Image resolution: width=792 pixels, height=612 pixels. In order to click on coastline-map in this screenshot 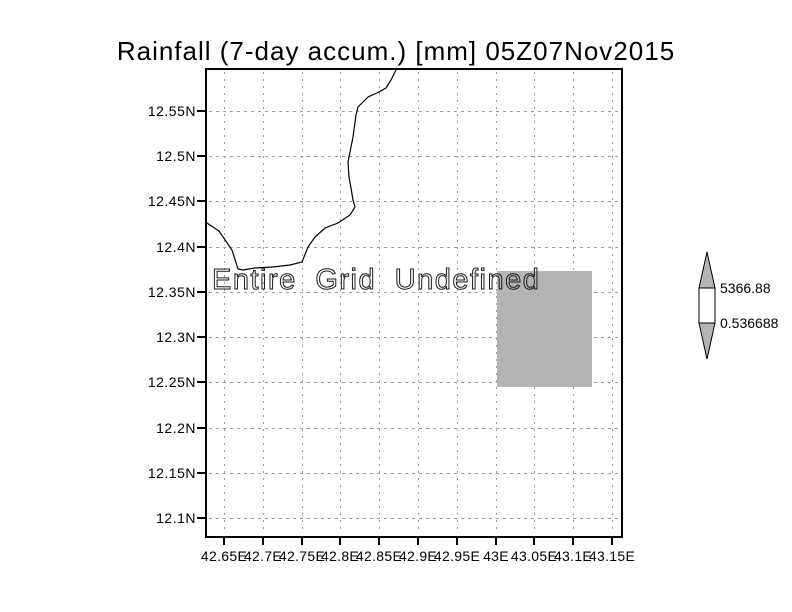, I will do `click(302, 170)`.